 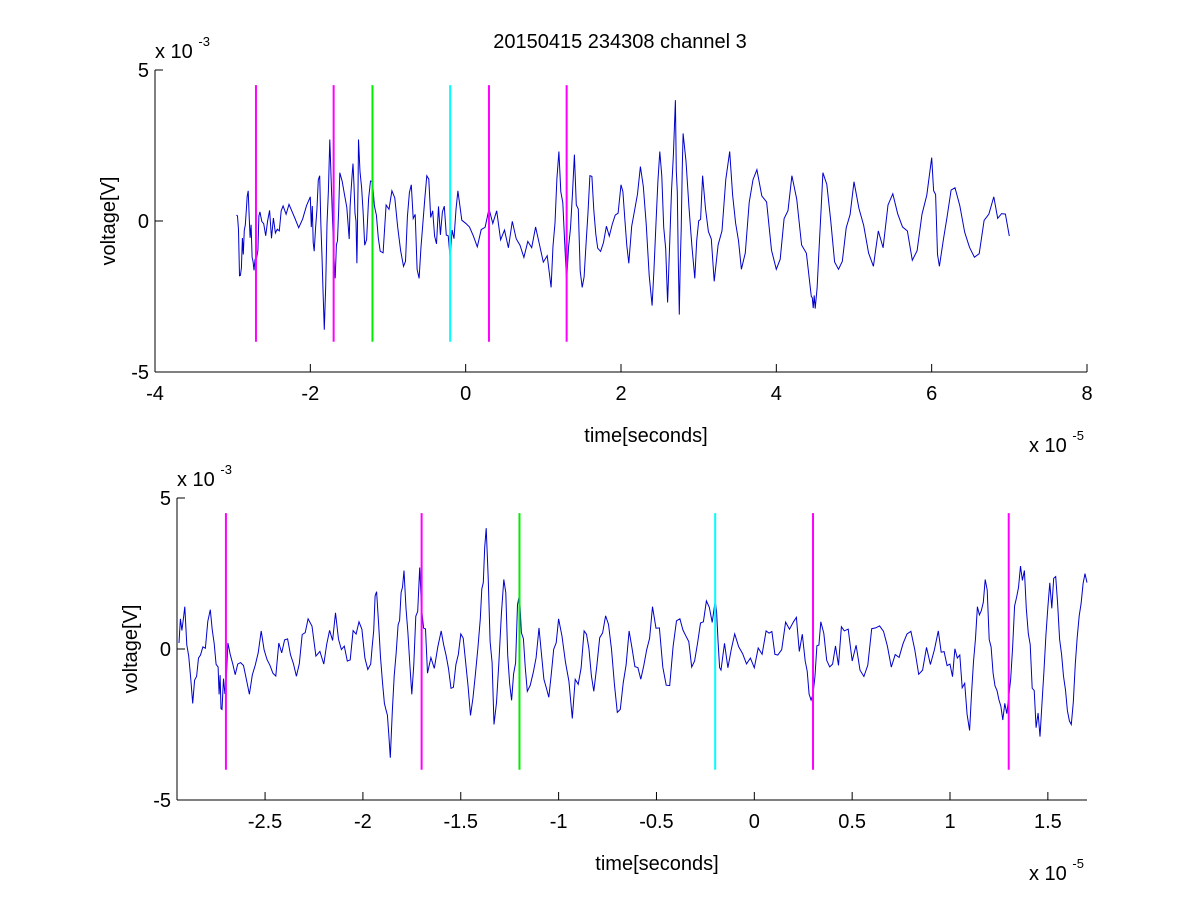 I want to click on x-tick-label: -2.5, so click(x=265, y=822).